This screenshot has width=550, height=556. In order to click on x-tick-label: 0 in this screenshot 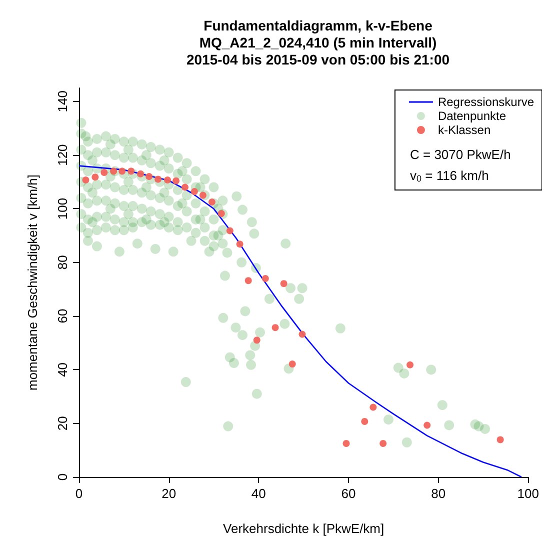, I will do `click(79, 493)`.